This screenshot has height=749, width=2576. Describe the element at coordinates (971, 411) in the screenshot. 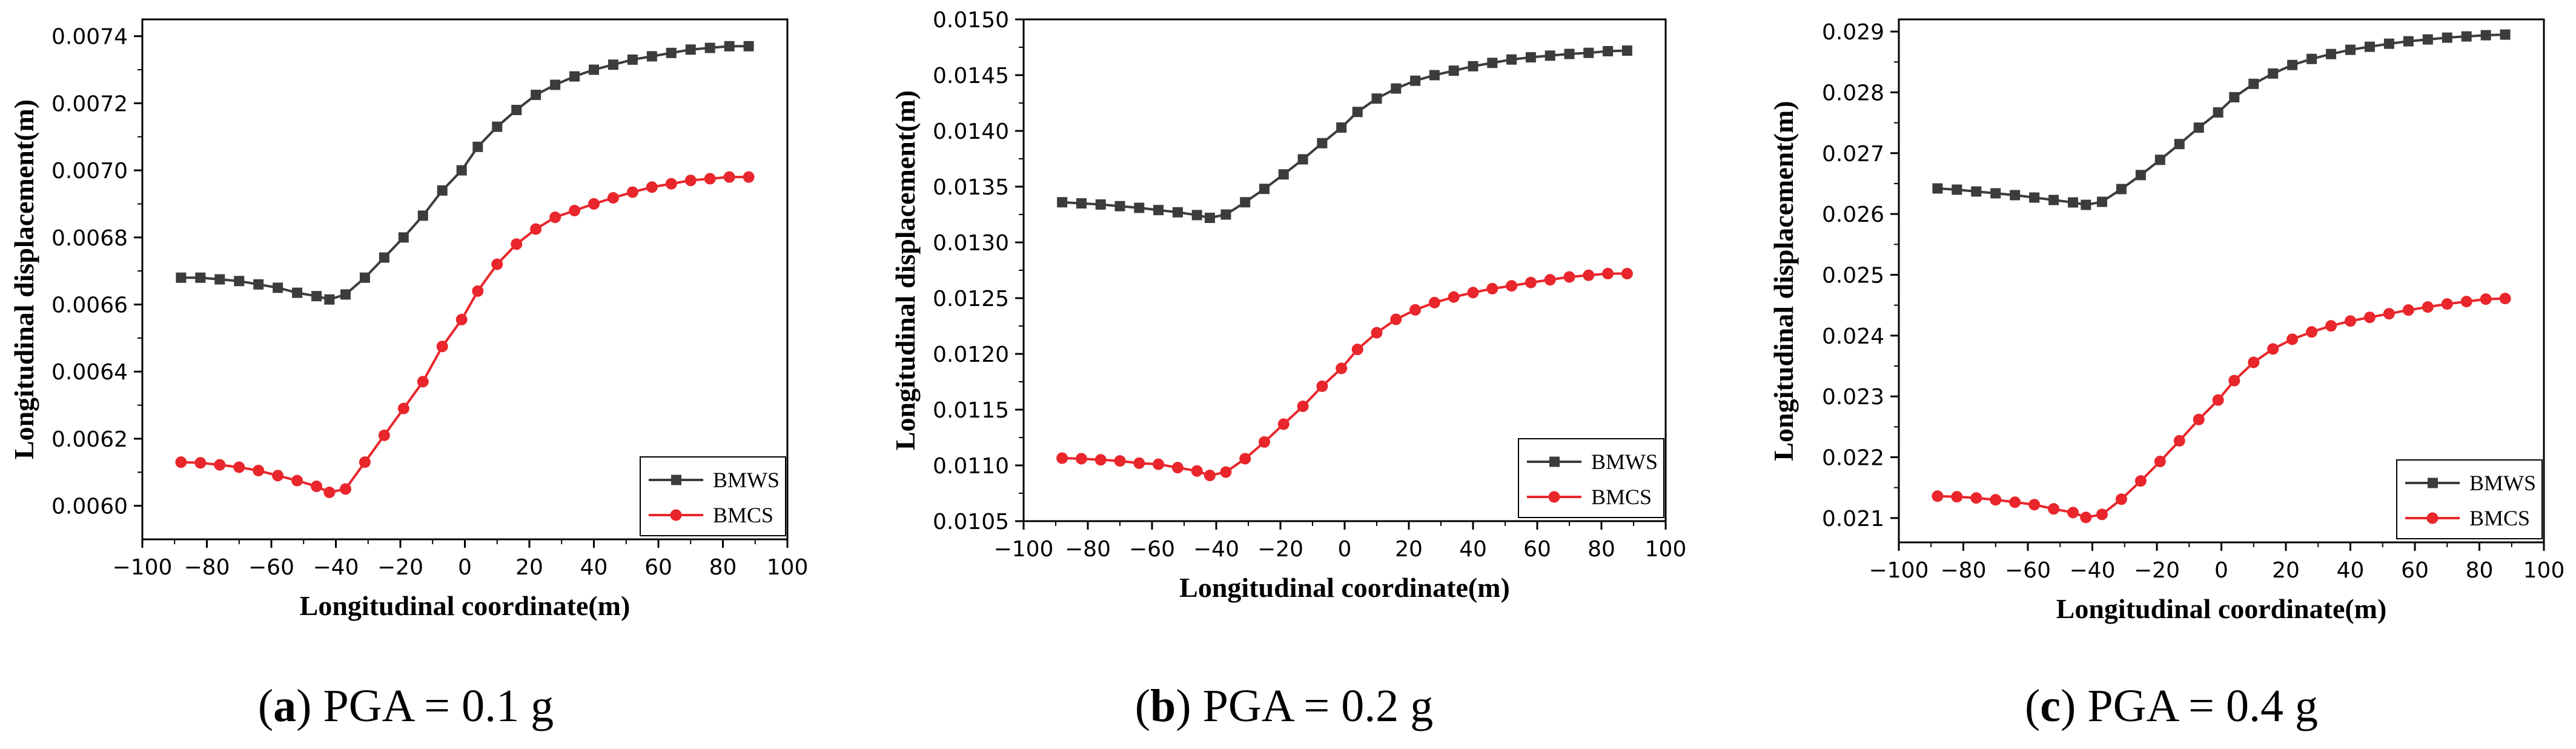

I see `y-tick-label: 0.0115` at that location.